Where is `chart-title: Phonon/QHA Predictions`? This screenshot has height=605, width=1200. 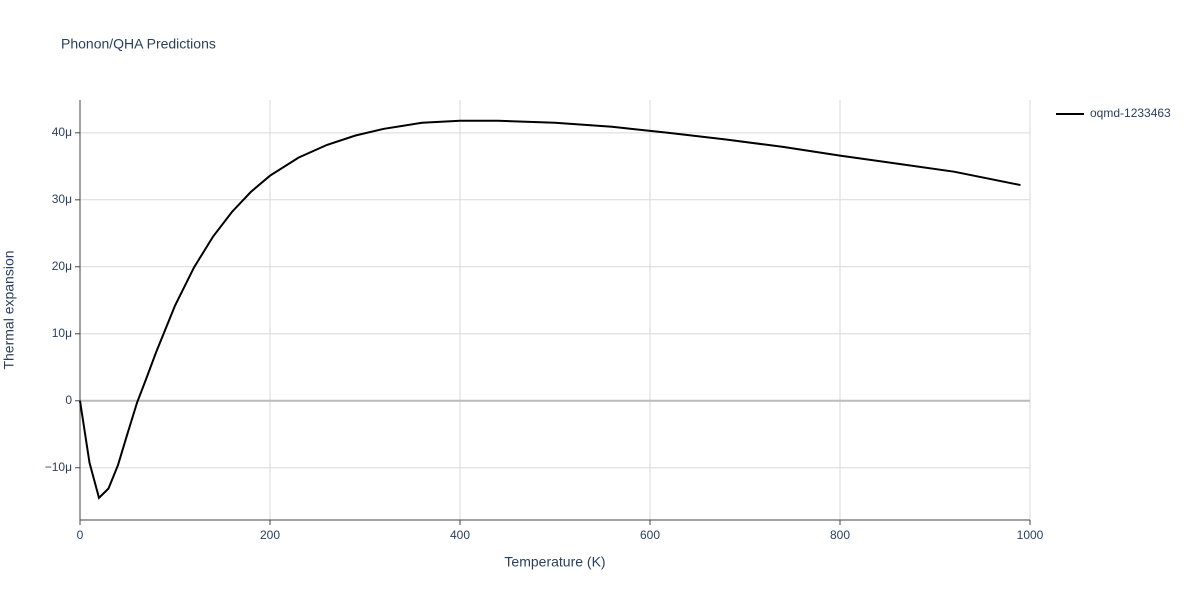 chart-title: Phonon/QHA Predictions is located at coordinates (138, 44).